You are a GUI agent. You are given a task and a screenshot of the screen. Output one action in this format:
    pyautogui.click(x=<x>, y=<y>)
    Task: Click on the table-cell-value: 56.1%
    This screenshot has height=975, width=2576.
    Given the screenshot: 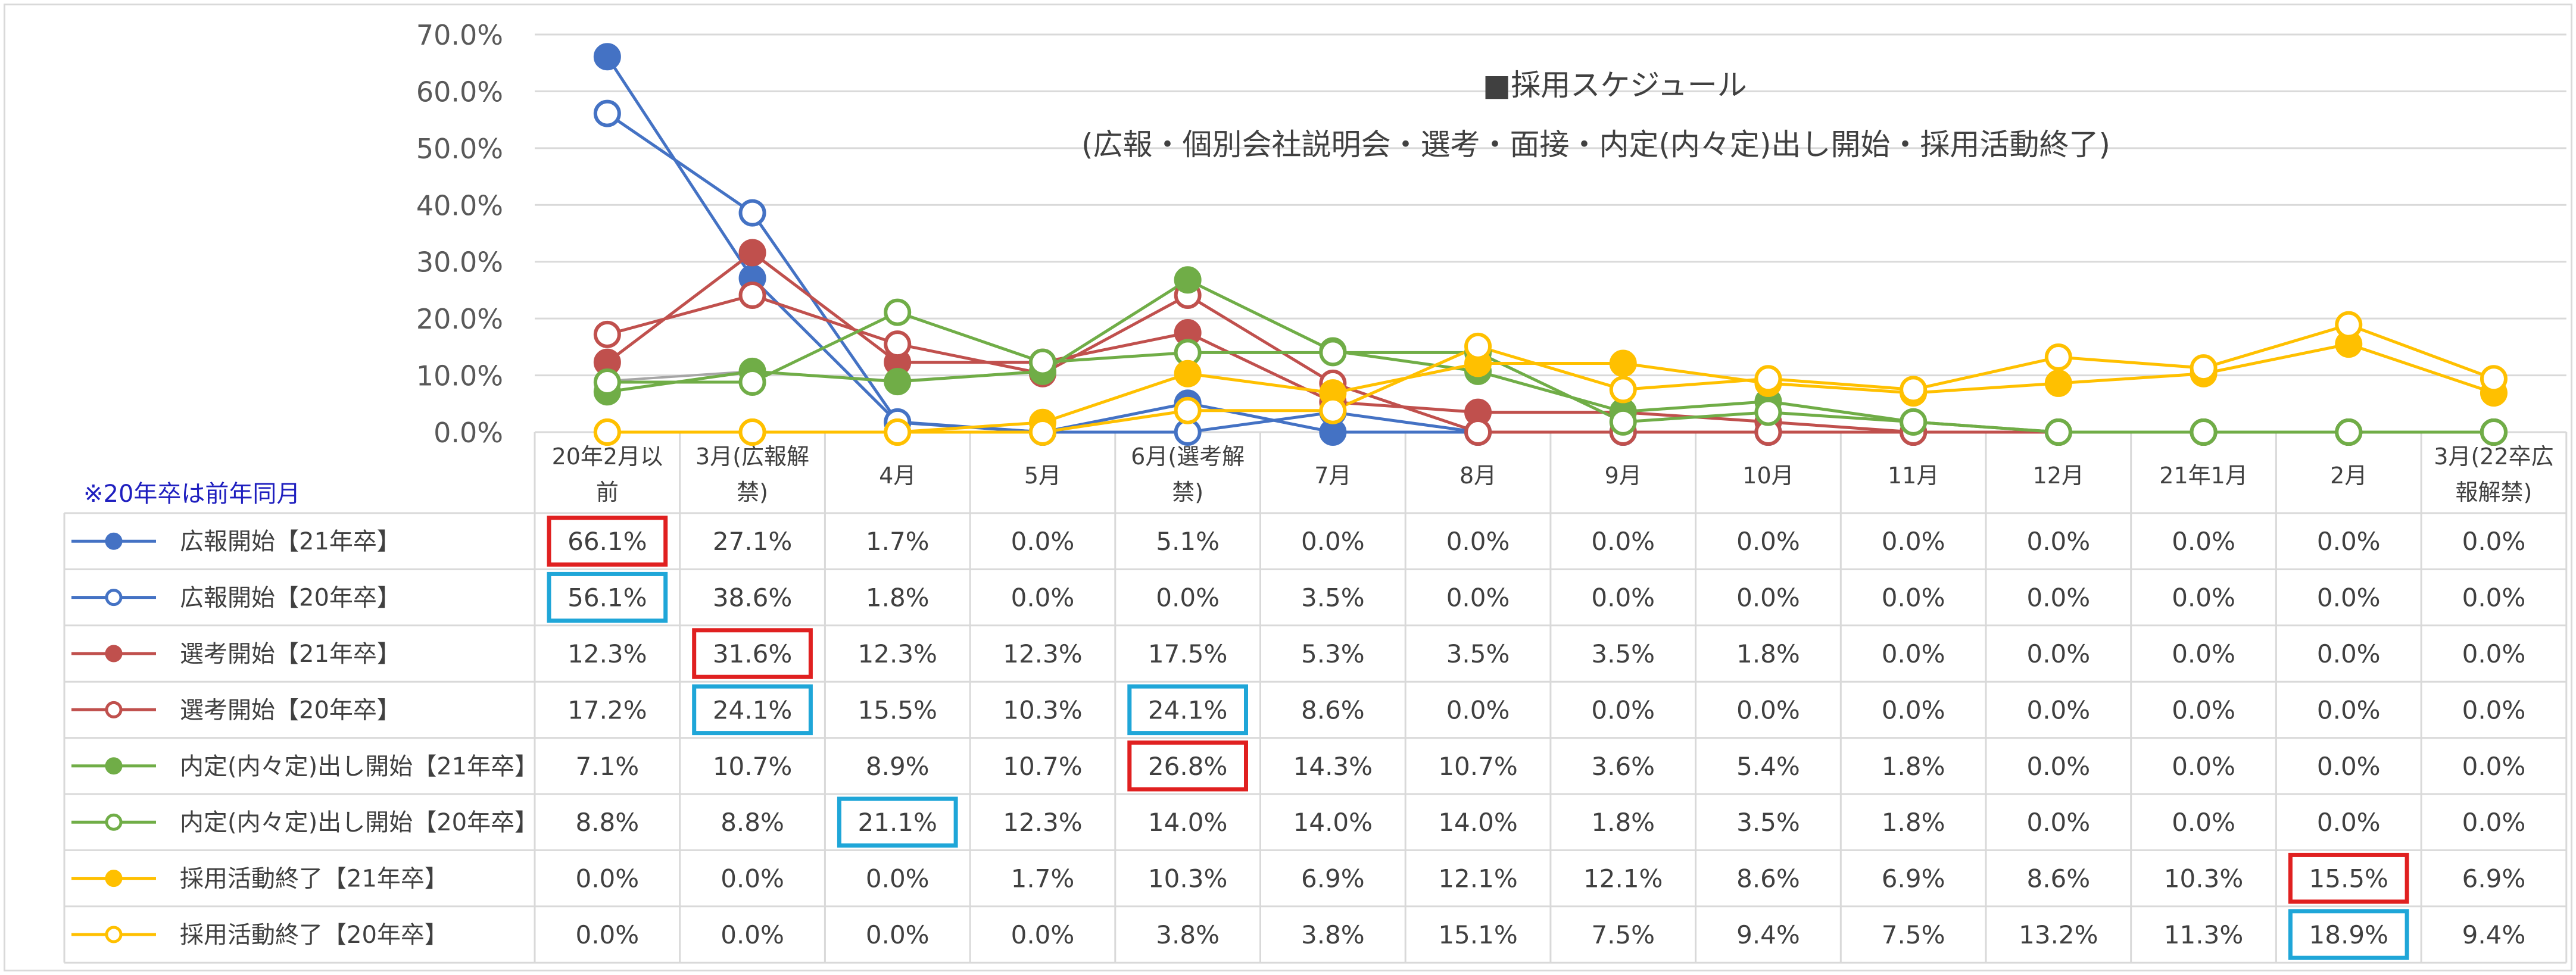 What is the action you would take?
    pyautogui.click(x=607, y=597)
    